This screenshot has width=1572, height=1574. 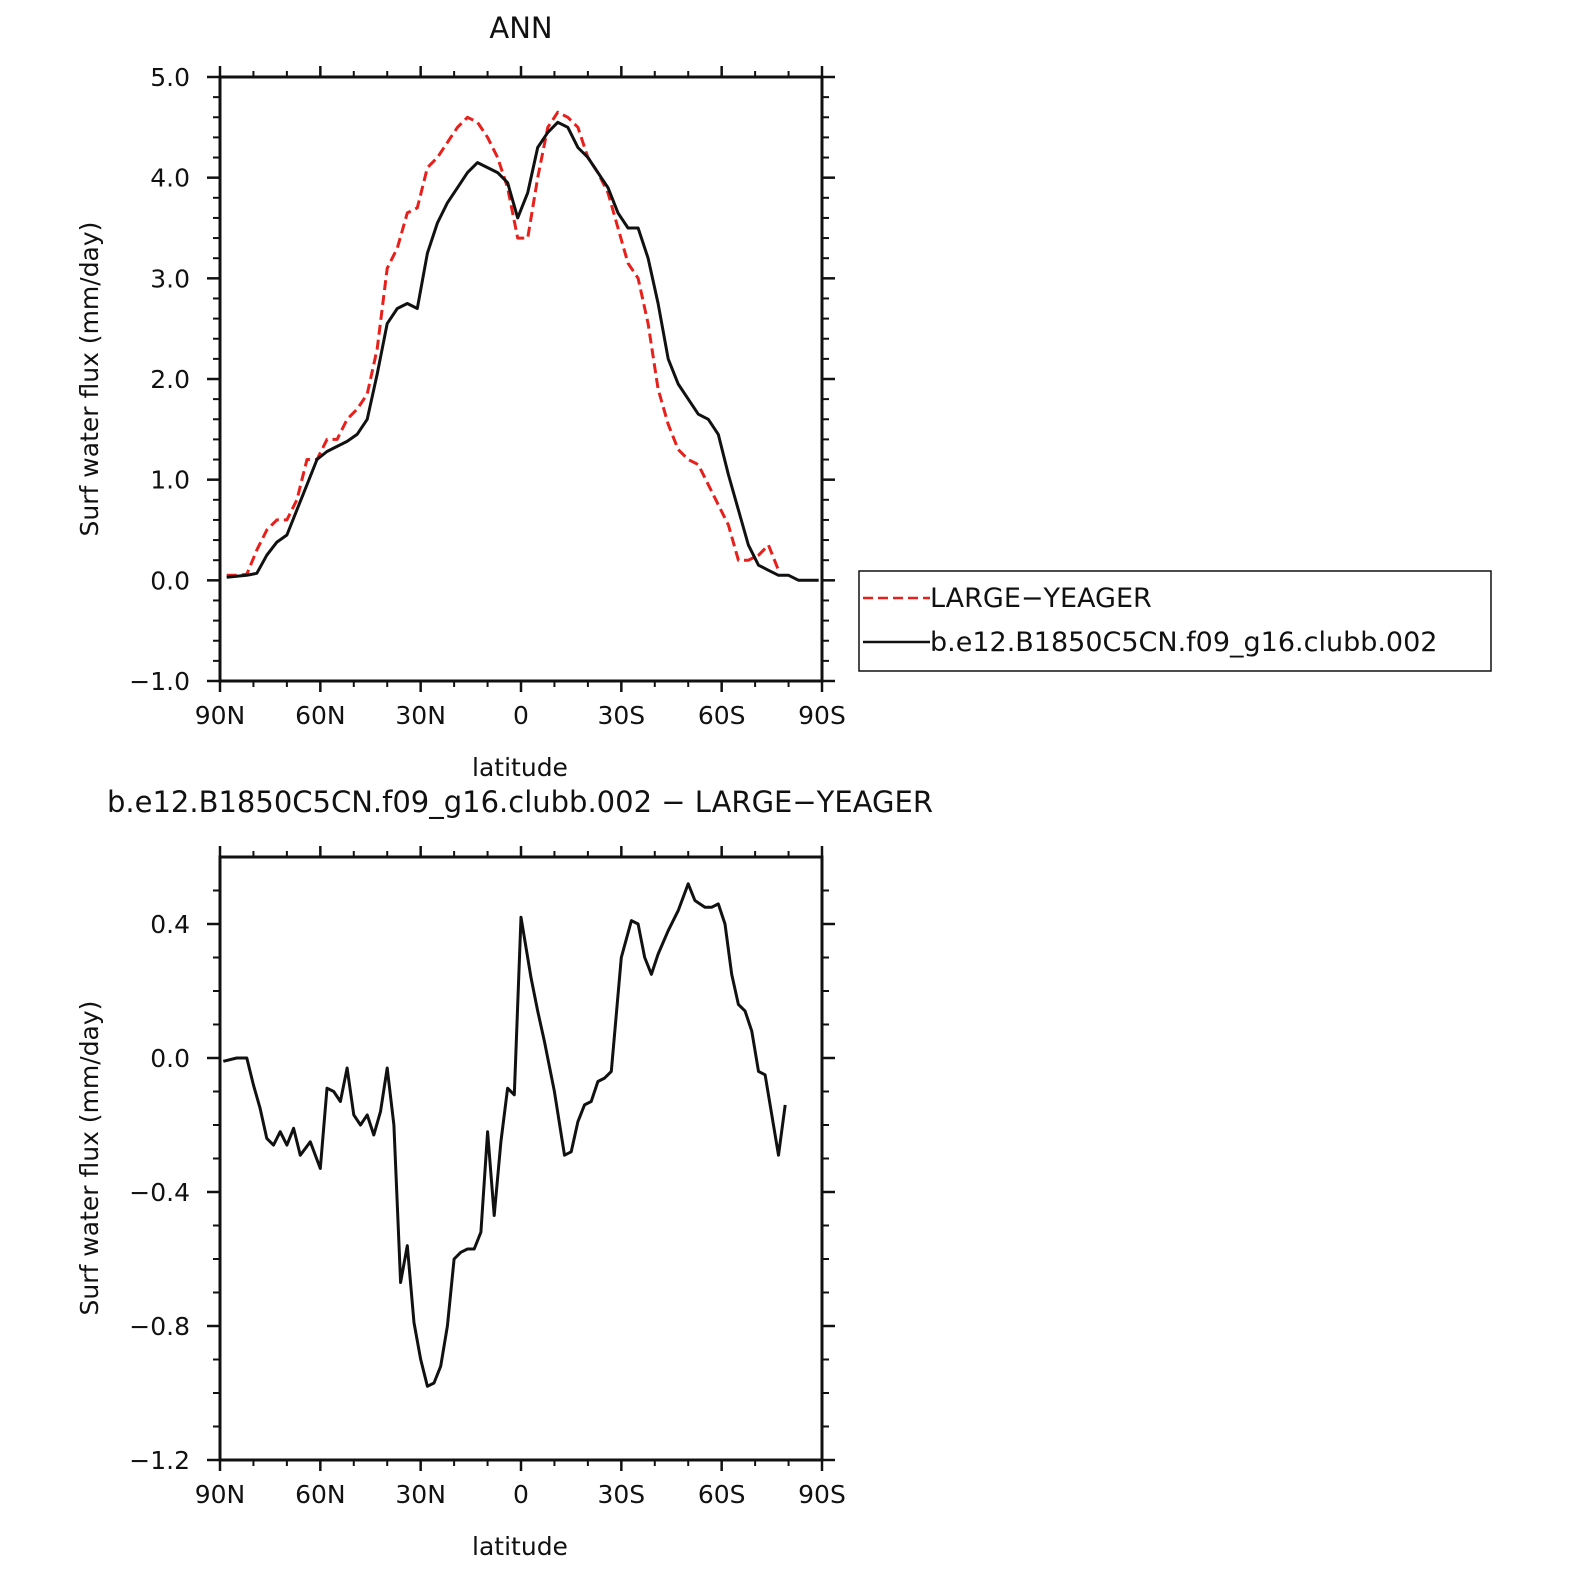 I want to click on bottom-y-tick-labels: −1.2 −0.8 −0.4 0.0 0.4, so click(x=159, y=1192).